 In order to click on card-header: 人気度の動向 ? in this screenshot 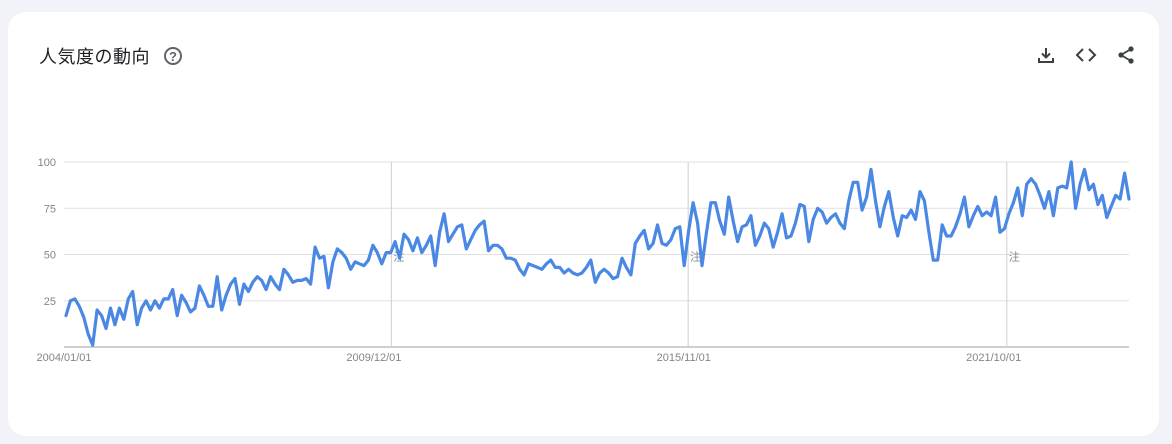, I will do `click(110, 56)`.